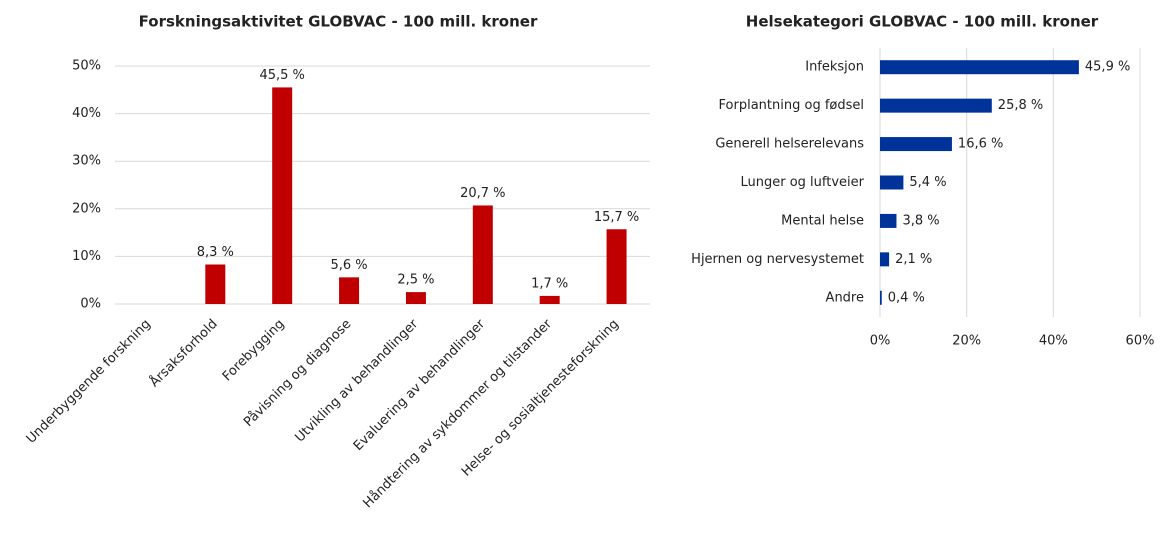 This screenshot has height=533, width=1168. What do you see at coordinates (1053, 341) in the screenshot?
I see `x-tick-label: 40%` at bounding box center [1053, 341].